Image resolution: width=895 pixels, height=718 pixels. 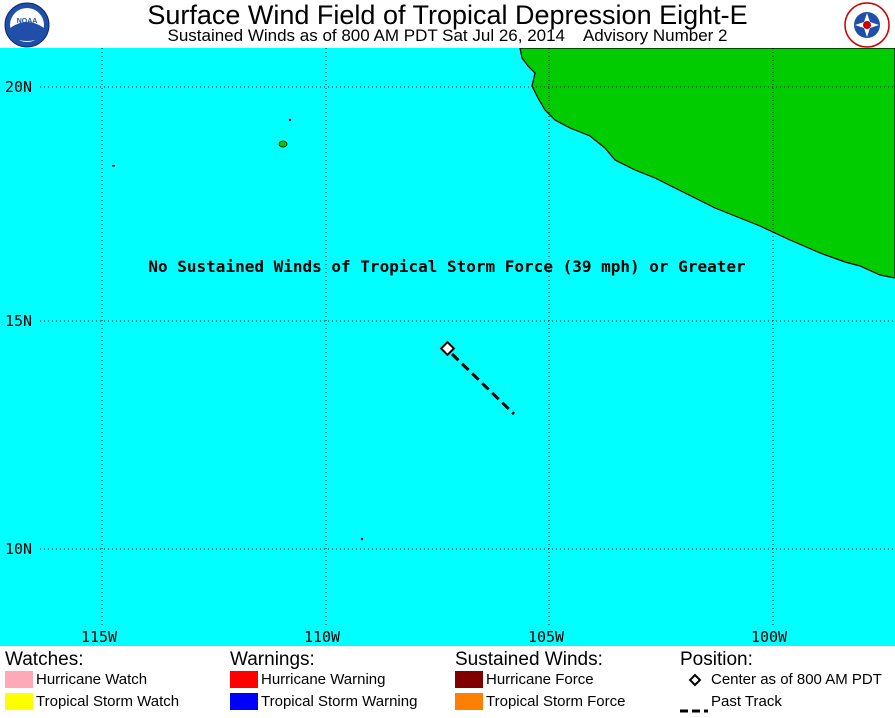 What do you see at coordinates (244, 701) in the screenshot?
I see `tropical-storm-warning-swatch` at bounding box center [244, 701].